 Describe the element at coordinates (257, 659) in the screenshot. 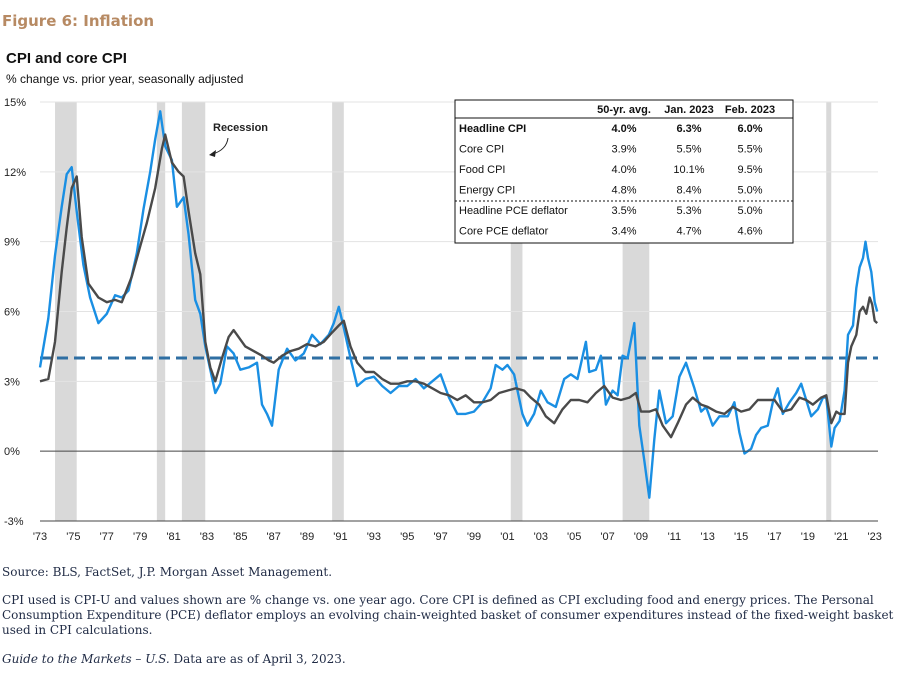

I see `guide-date: Data are as of April 3, 2023.` at that location.